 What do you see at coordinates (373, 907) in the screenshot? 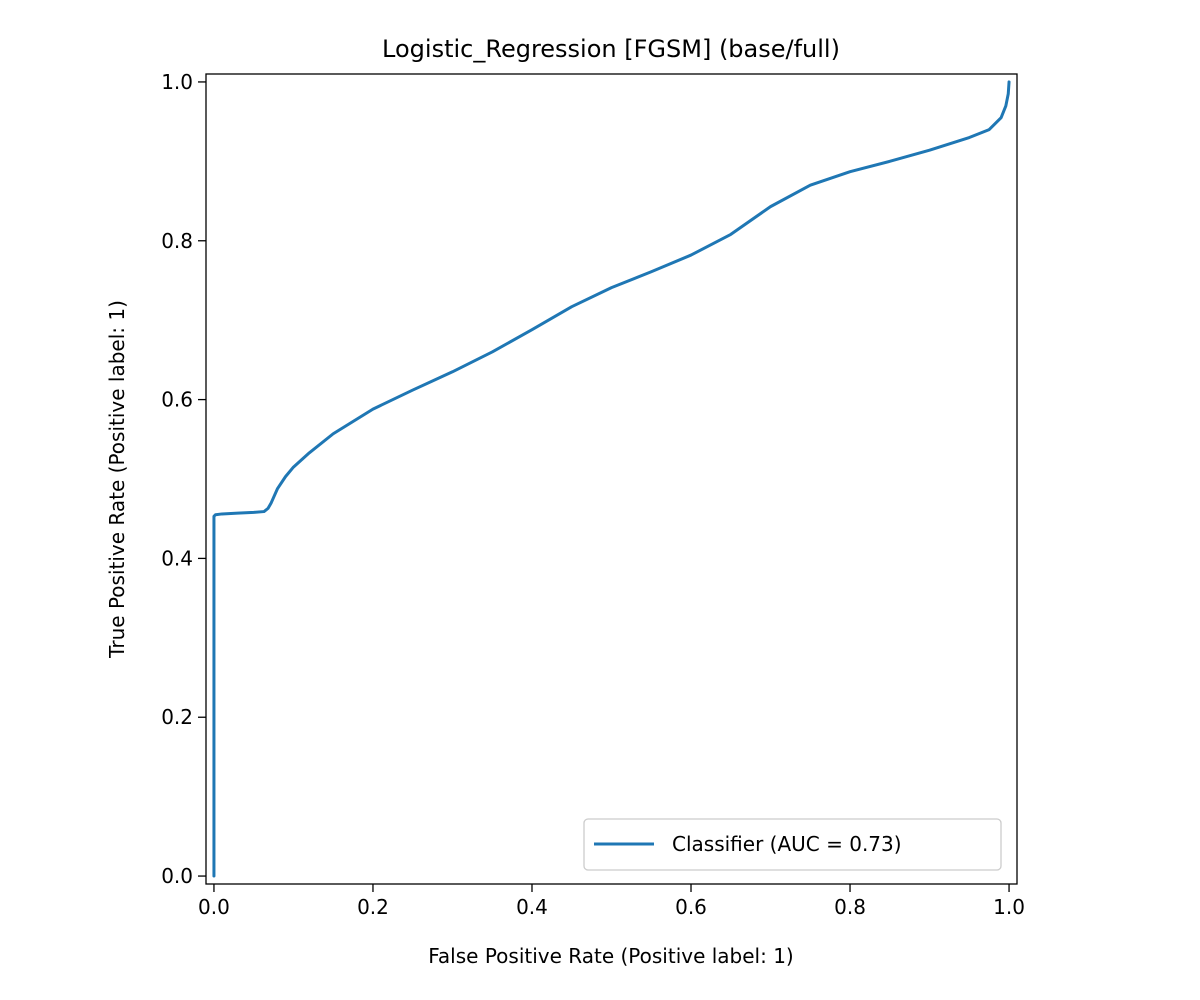
I see `x-tick-label: 0.2` at bounding box center [373, 907].